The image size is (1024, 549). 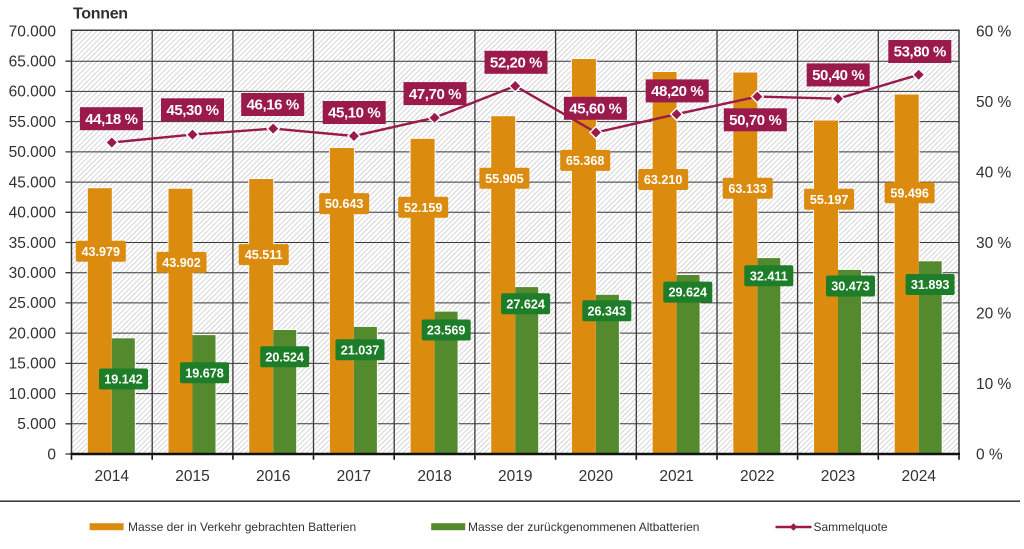 What do you see at coordinates (596, 476) in the screenshot?
I see `svg-text: 2020` at bounding box center [596, 476].